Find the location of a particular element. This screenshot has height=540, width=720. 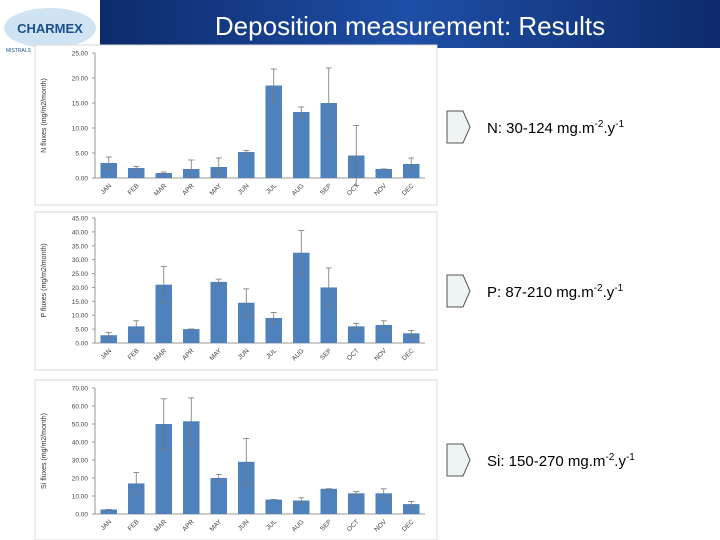

y-tick-label: 60.00 is located at coordinates (80, 407).